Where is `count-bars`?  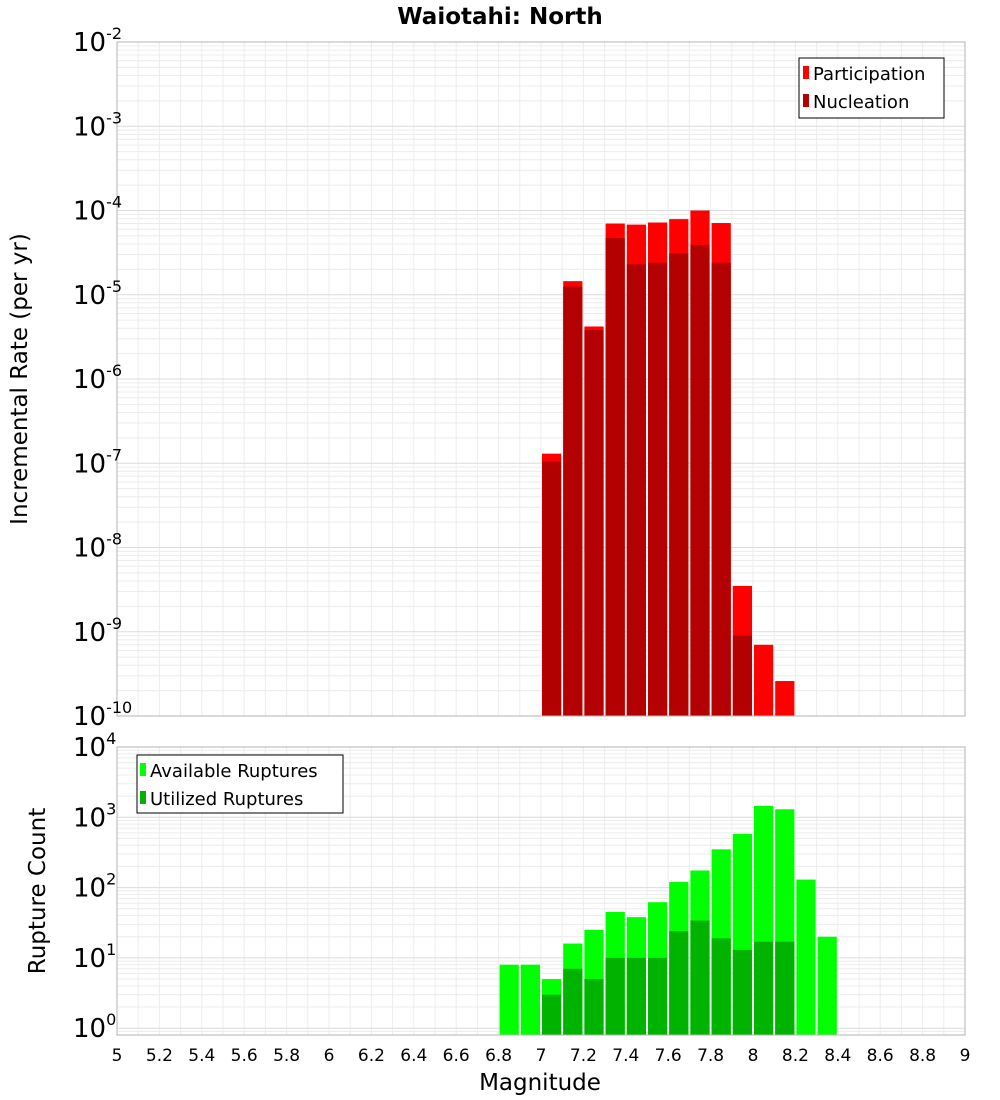 count-bars is located at coordinates (668, 920).